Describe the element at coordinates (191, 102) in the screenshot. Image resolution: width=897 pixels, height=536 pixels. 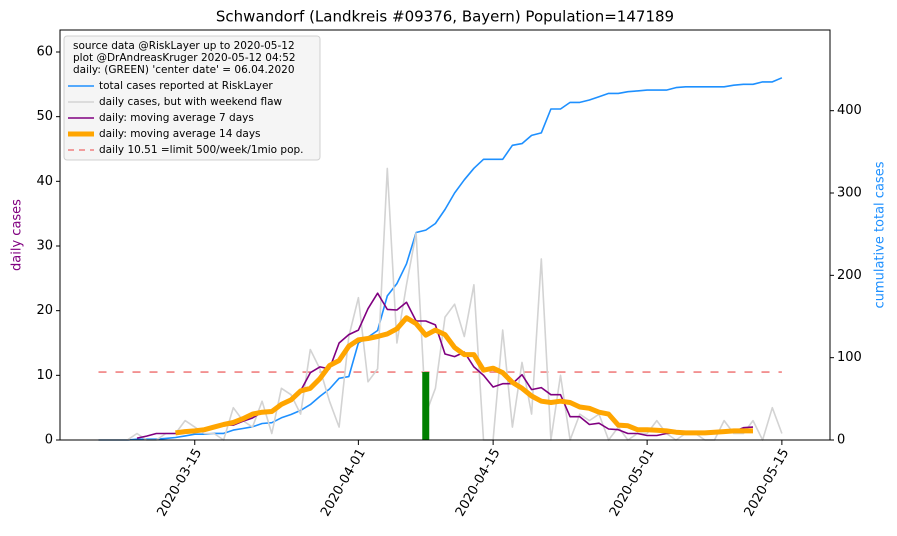
I see `legend-label: daily cases, but with weekend flaw` at that location.